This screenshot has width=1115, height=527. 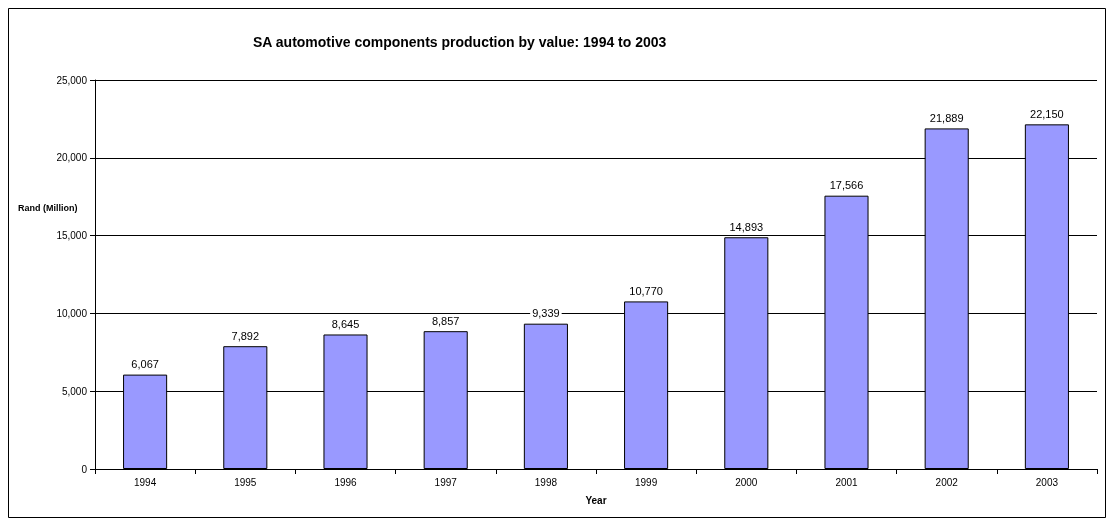 I want to click on y-tick-label: 15,000, so click(x=72, y=236).